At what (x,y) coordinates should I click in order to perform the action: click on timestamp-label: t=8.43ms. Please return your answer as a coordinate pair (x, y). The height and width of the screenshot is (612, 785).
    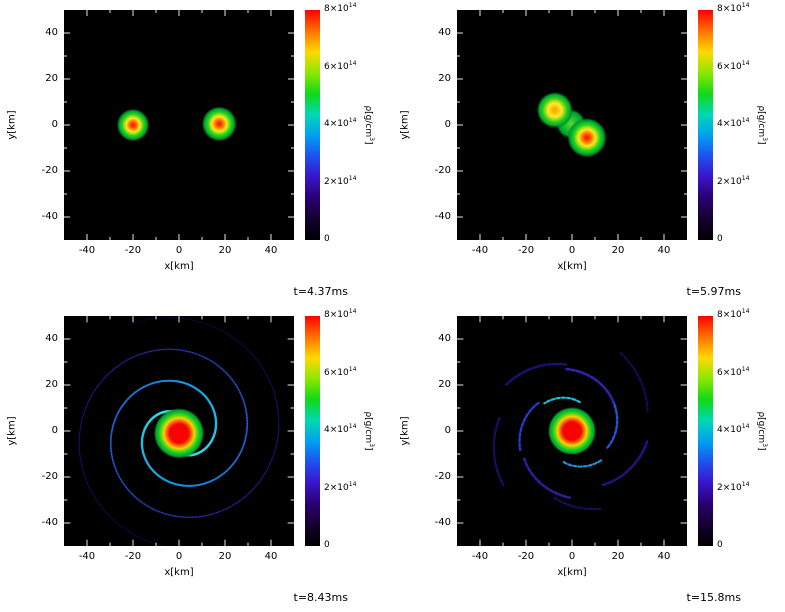
    Looking at the image, I should click on (320, 597).